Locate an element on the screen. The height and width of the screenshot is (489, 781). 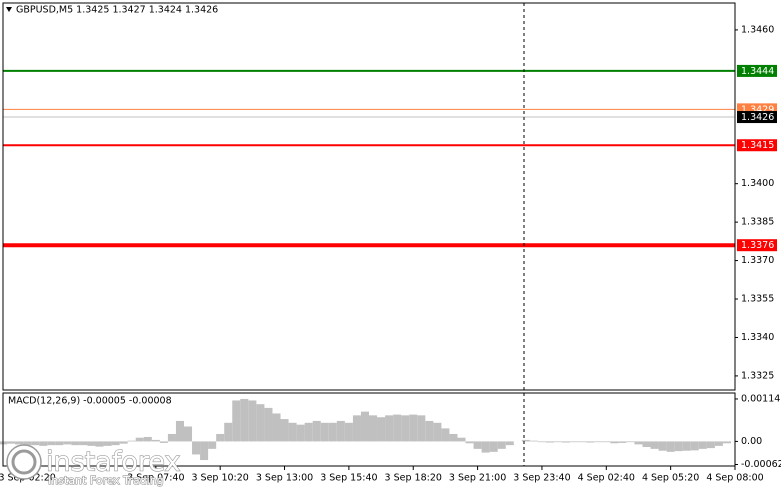
logo-icon-ring is located at coordinates (24, 462).